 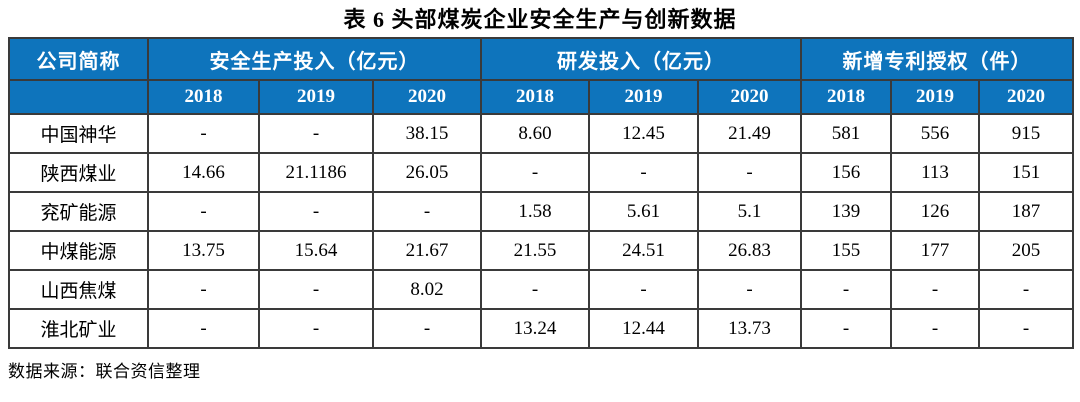 What do you see at coordinates (1026, 172) in the screenshot?
I see `value-cell: 151` at bounding box center [1026, 172].